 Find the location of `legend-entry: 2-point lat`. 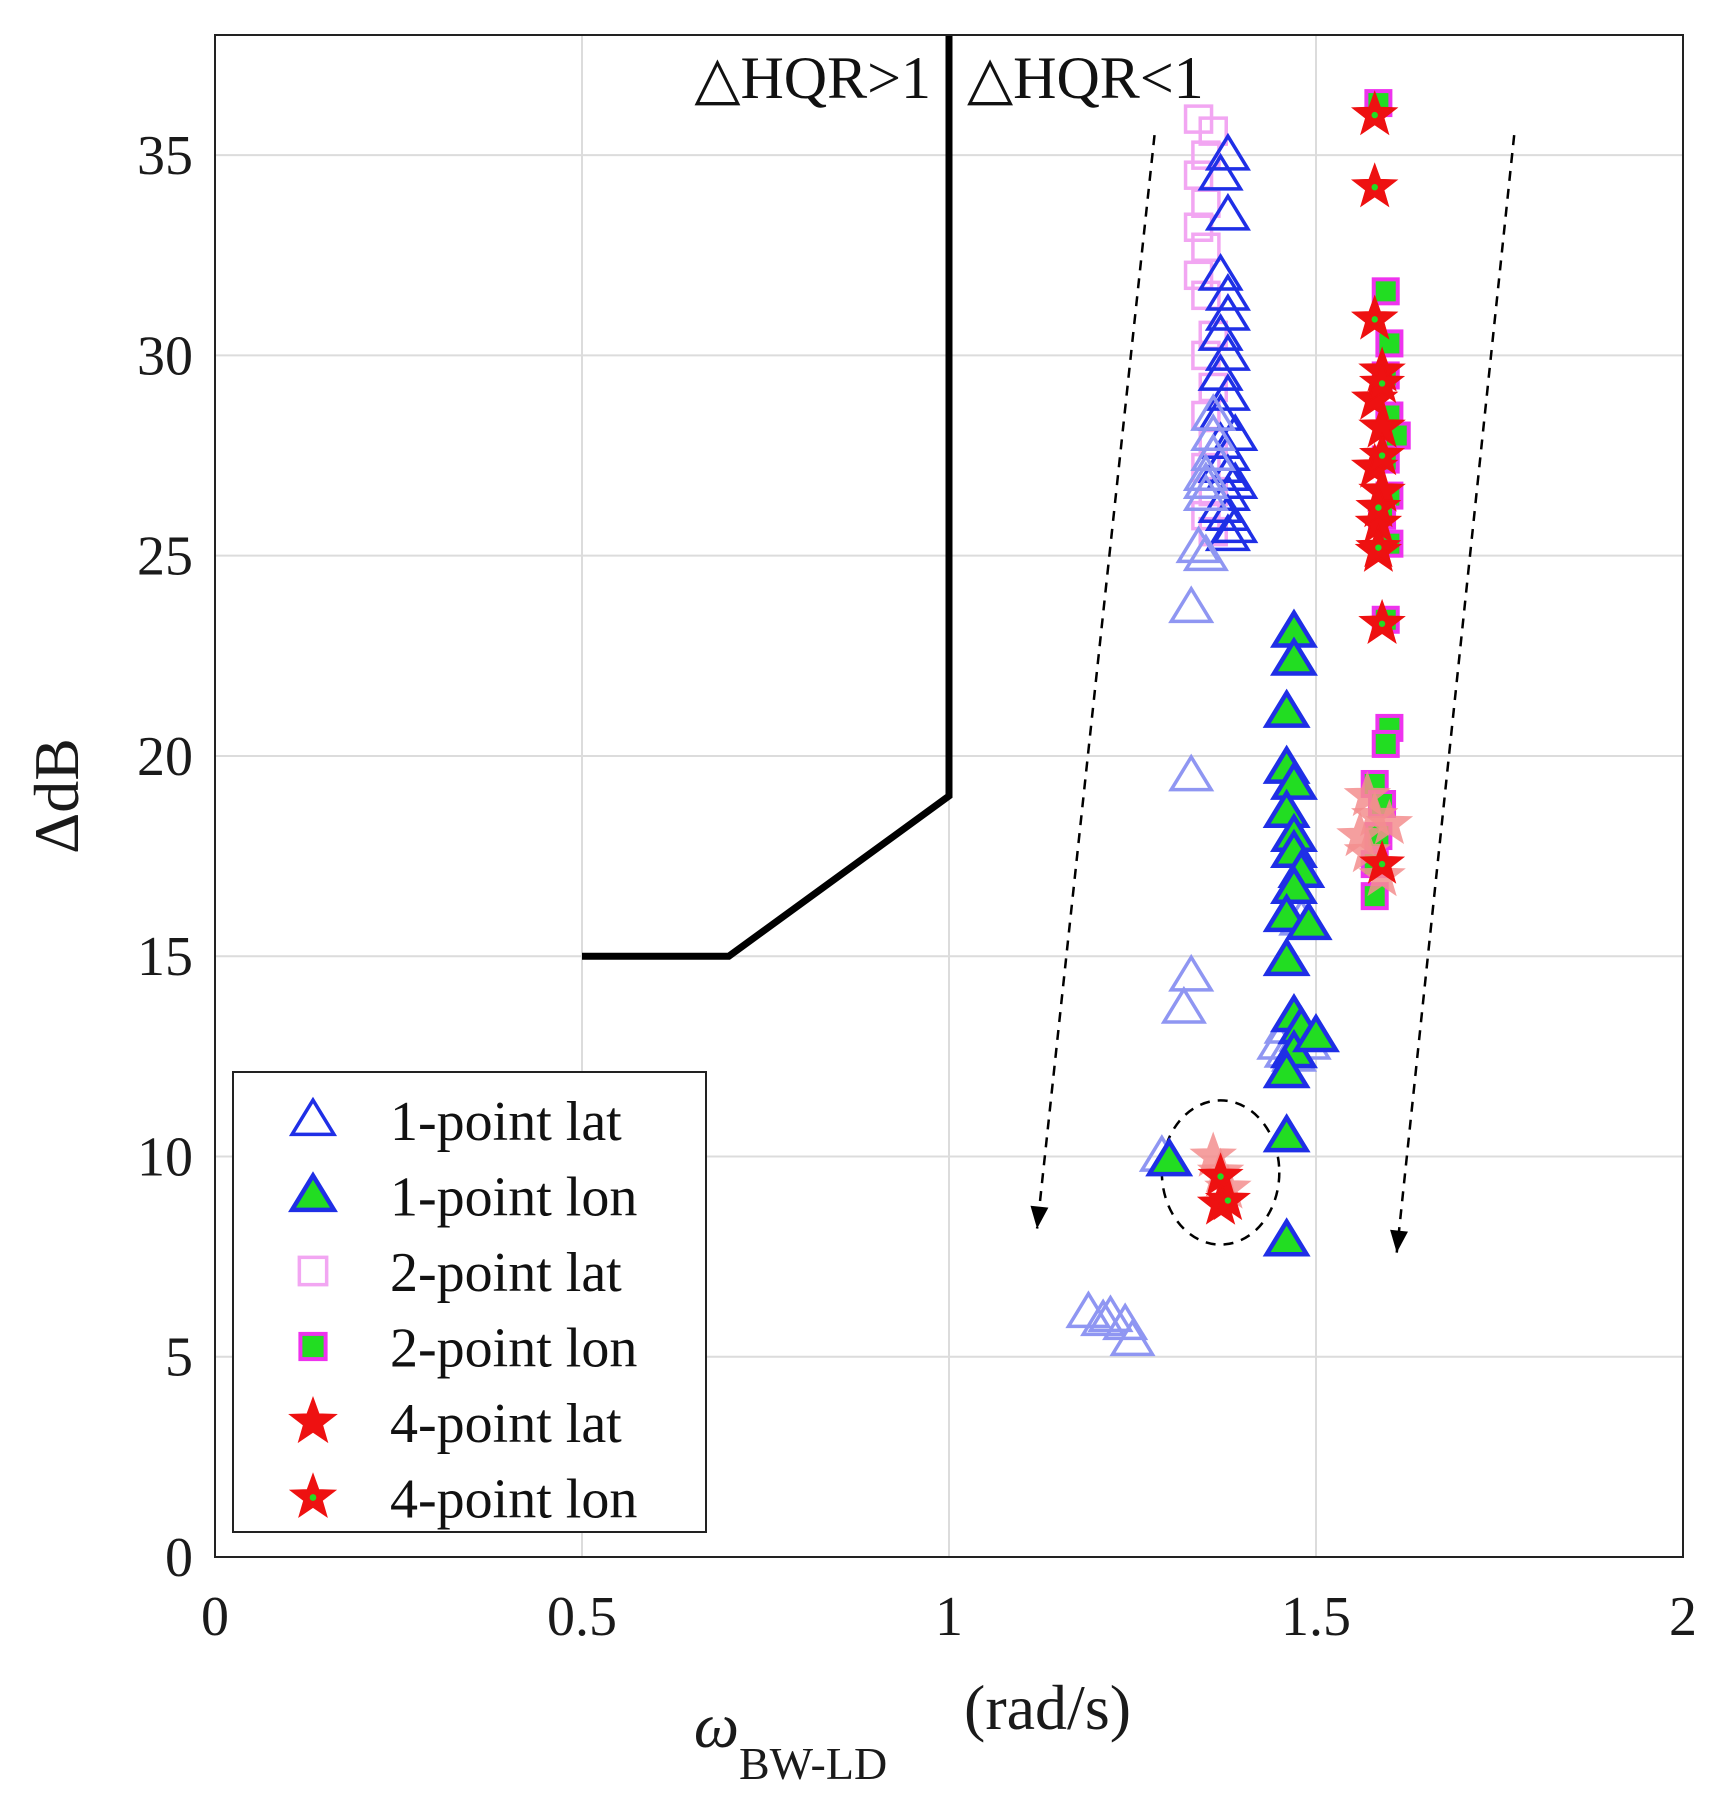

legend-entry: 2-point lat is located at coordinates (459, 1273).